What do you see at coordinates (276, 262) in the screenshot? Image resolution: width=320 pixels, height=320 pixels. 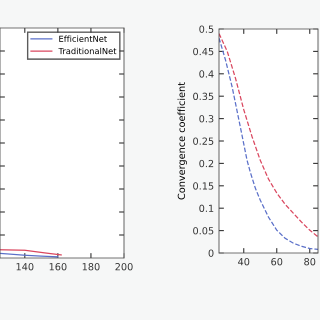 I see `x-tick-label: 60` at bounding box center [276, 262].